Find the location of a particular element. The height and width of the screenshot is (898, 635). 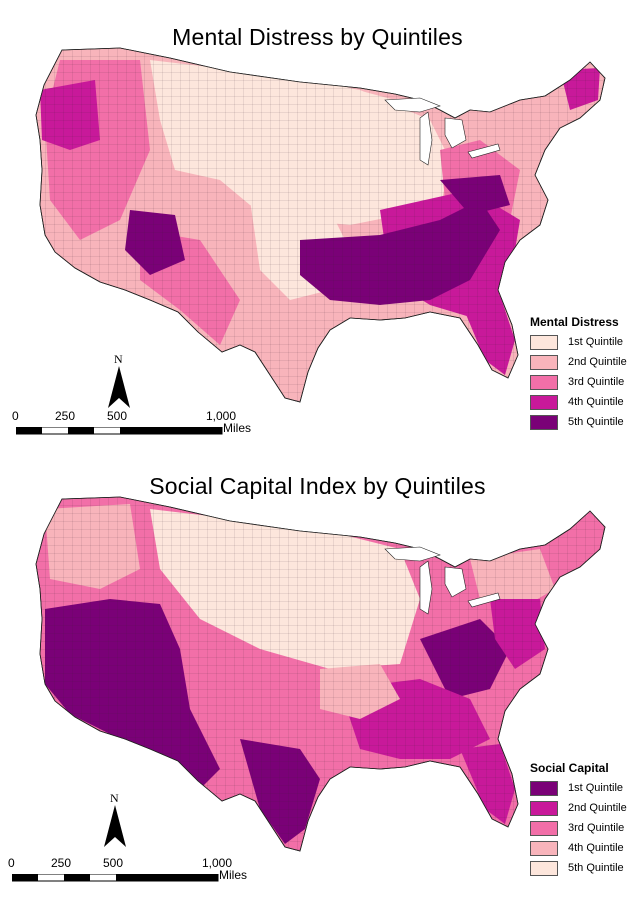

legend-title: Social Capital is located at coordinates (569, 768).